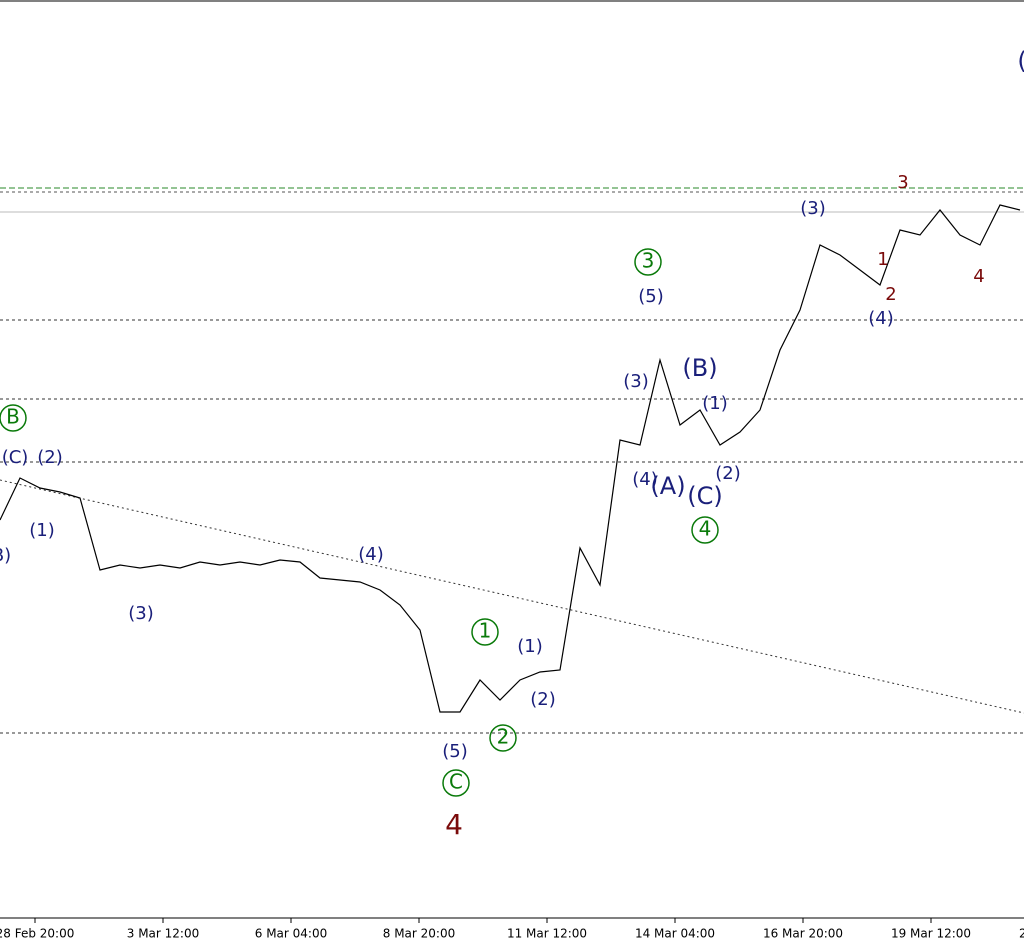 This screenshot has width=1024, height=948. What do you see at coordinates (547, 934) in the screenshot?
I see `x-tick-label: 11 Mar 12:00` at bounding box center [547, 934].